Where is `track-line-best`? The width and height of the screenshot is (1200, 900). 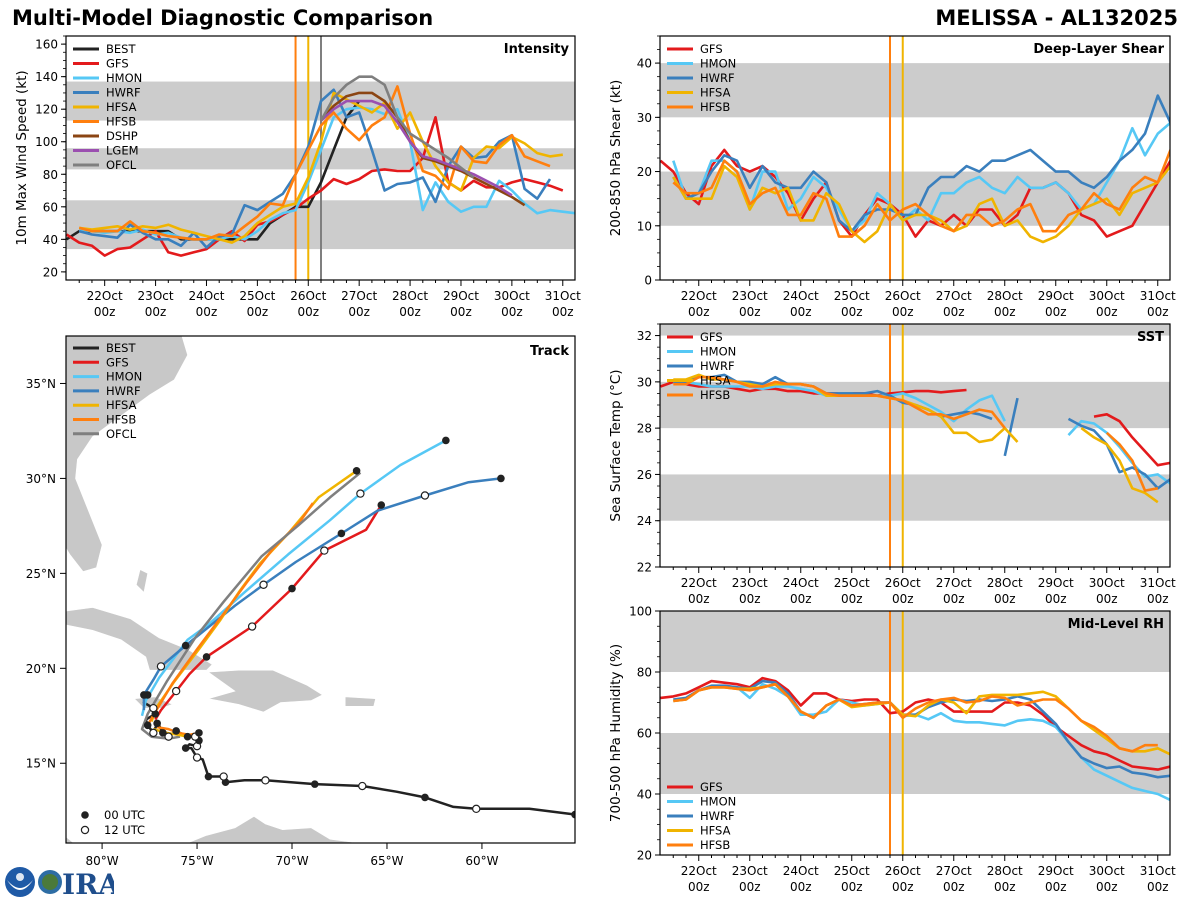 track-line-best is located at coordinates (358, 755).